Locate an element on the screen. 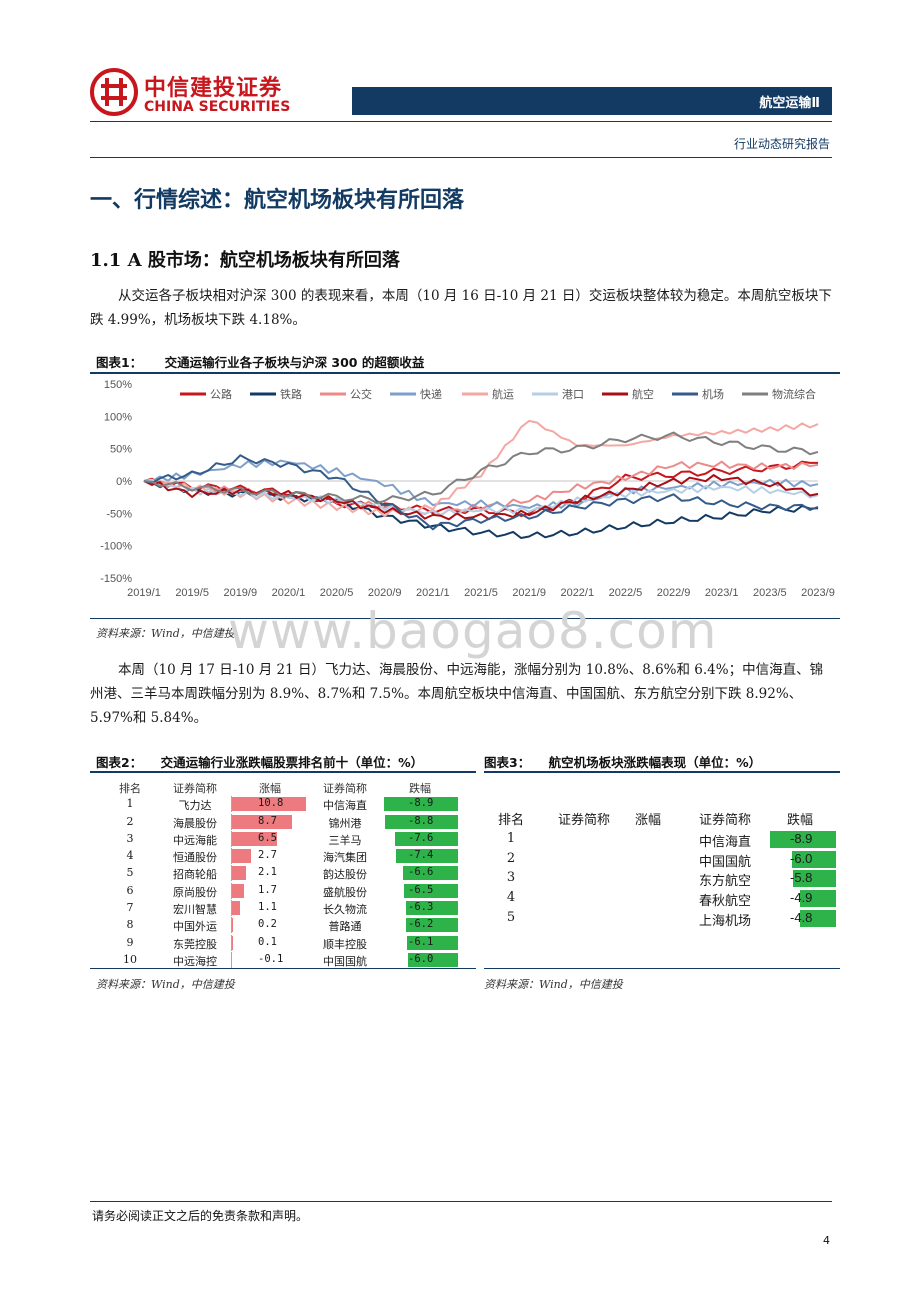 The height and width of the screenshot is (1302, 920). x-tick-label: 2023/1 is located at coordinates (722, 593).